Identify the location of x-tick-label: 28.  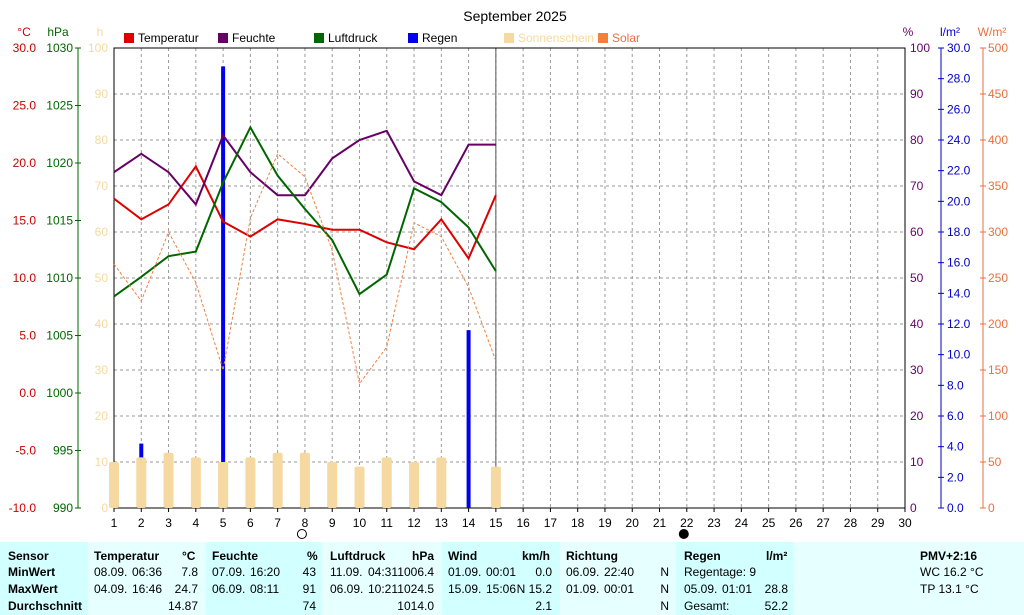
(851, 523).